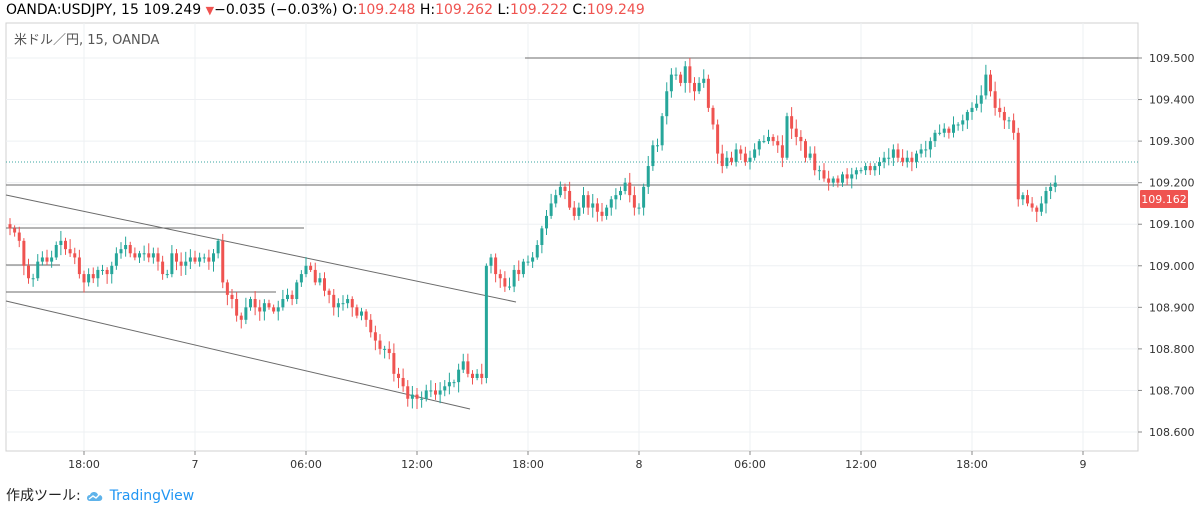 The width and height of the screenshot is (1200, 510). What do you see at coordinates (1172, 58) in the screenshot?
I see `y-tick-label: 109.500` at bounding box center [1172, 58].